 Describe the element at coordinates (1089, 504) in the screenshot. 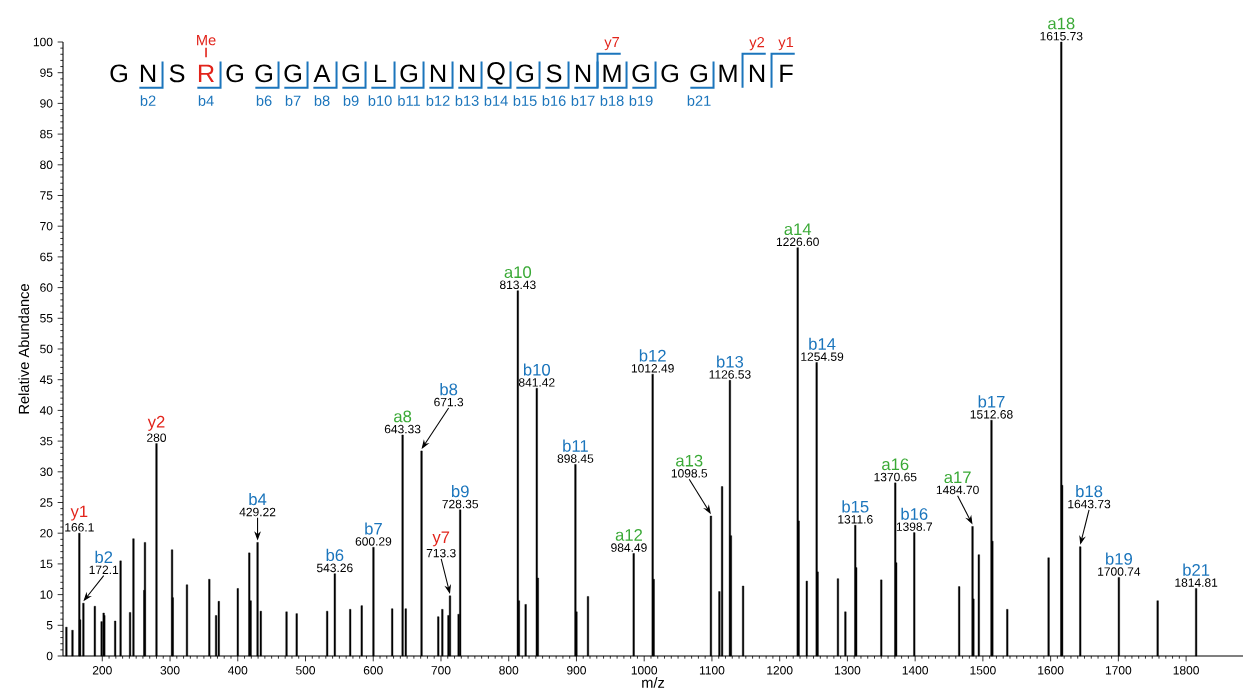

I see `annotation: 1643.73` at that location.